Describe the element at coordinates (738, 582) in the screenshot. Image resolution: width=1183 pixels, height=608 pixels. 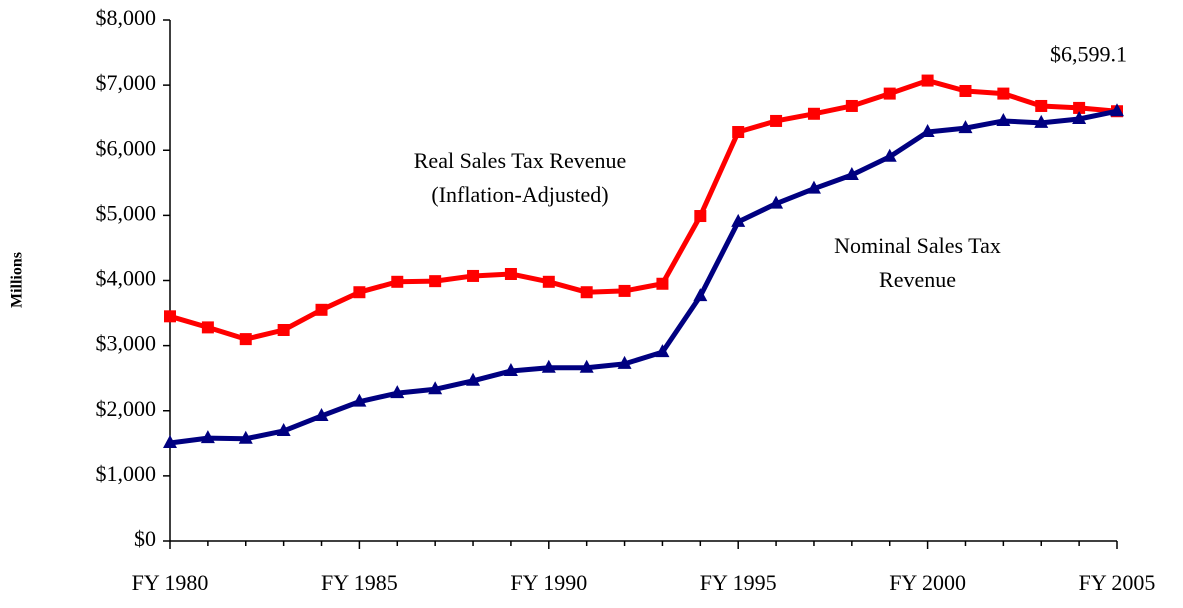
I see `x-tick-label: FY 1995` at that location.